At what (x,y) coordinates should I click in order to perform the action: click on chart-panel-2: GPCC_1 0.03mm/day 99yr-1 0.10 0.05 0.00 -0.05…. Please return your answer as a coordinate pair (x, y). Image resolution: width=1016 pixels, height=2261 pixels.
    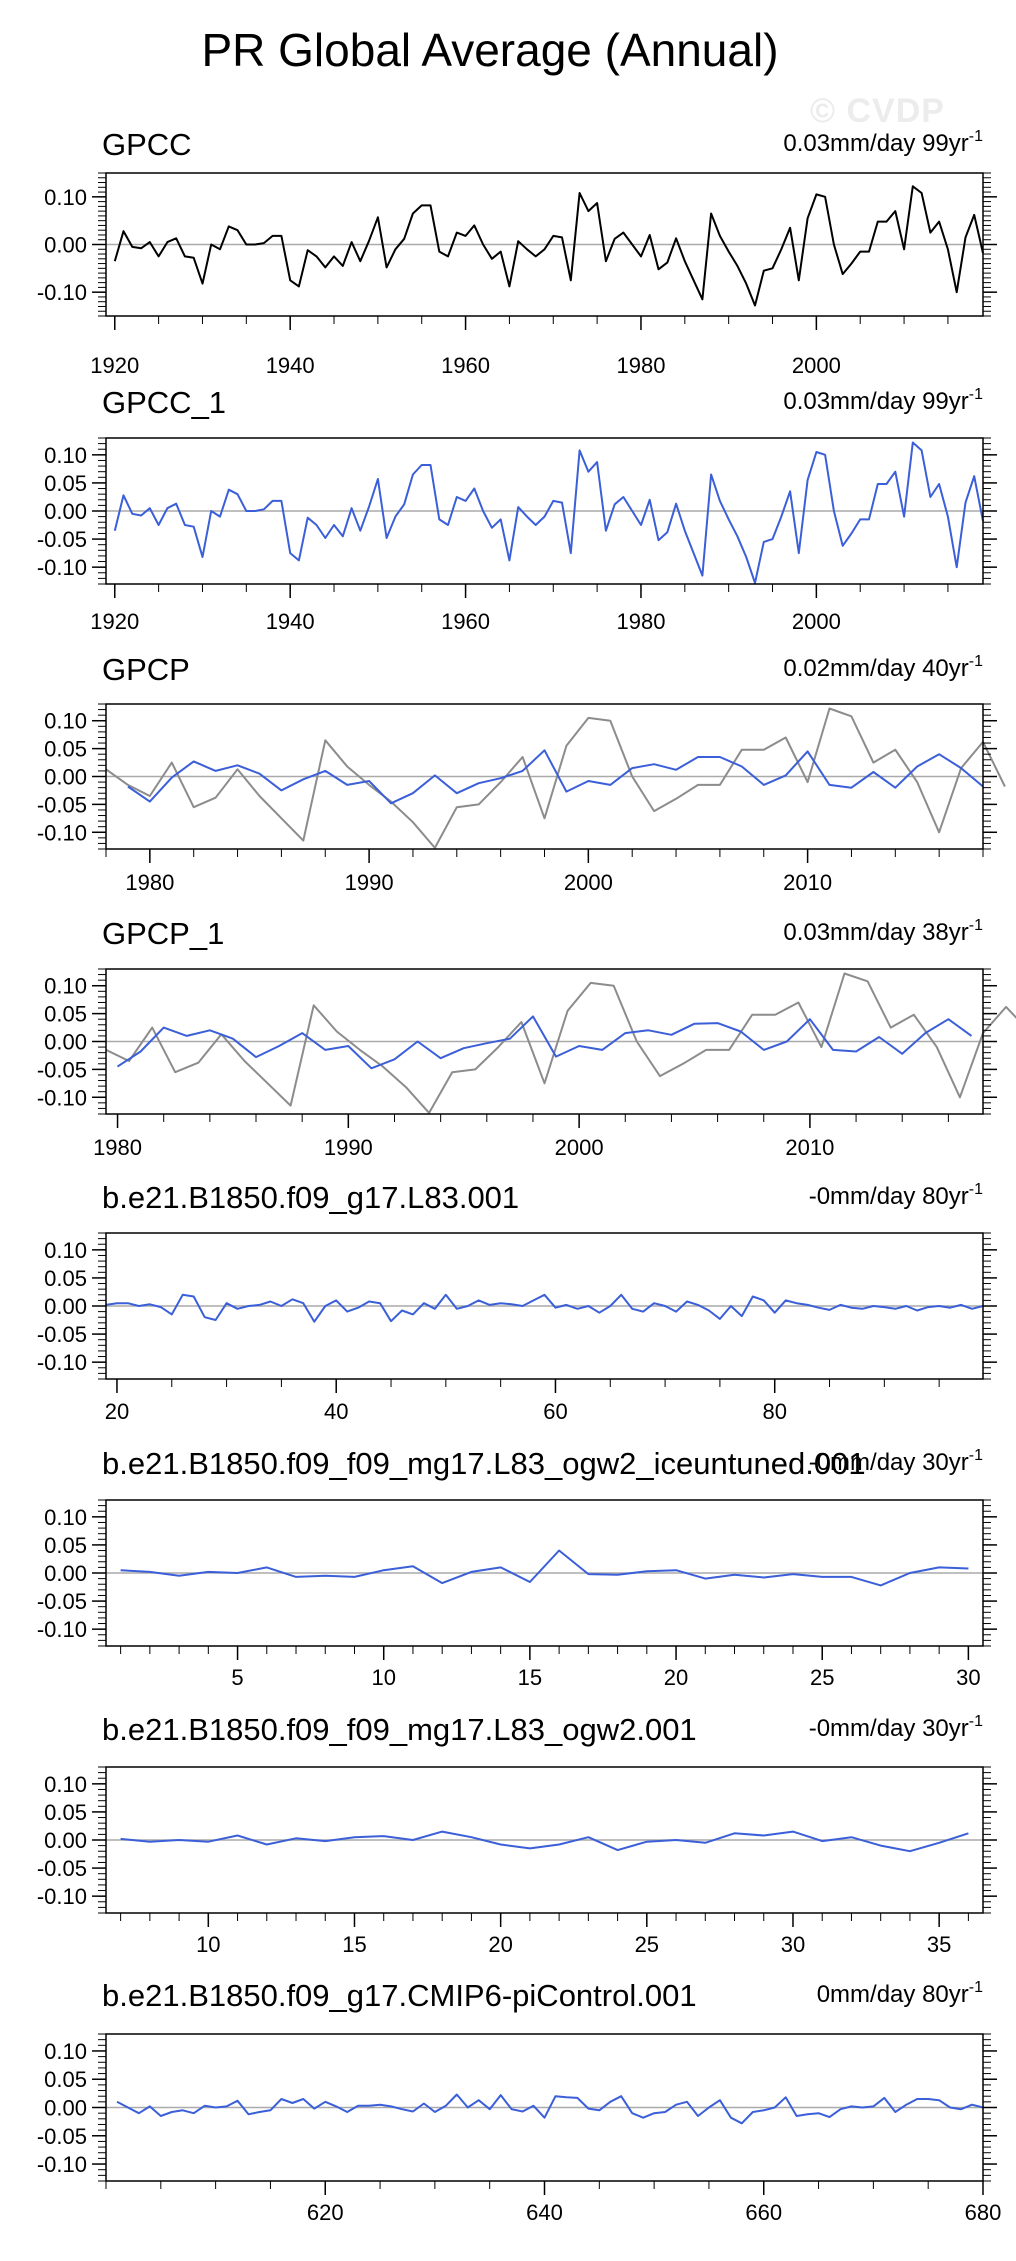
    Looking at the image, I should click on (517, 509).